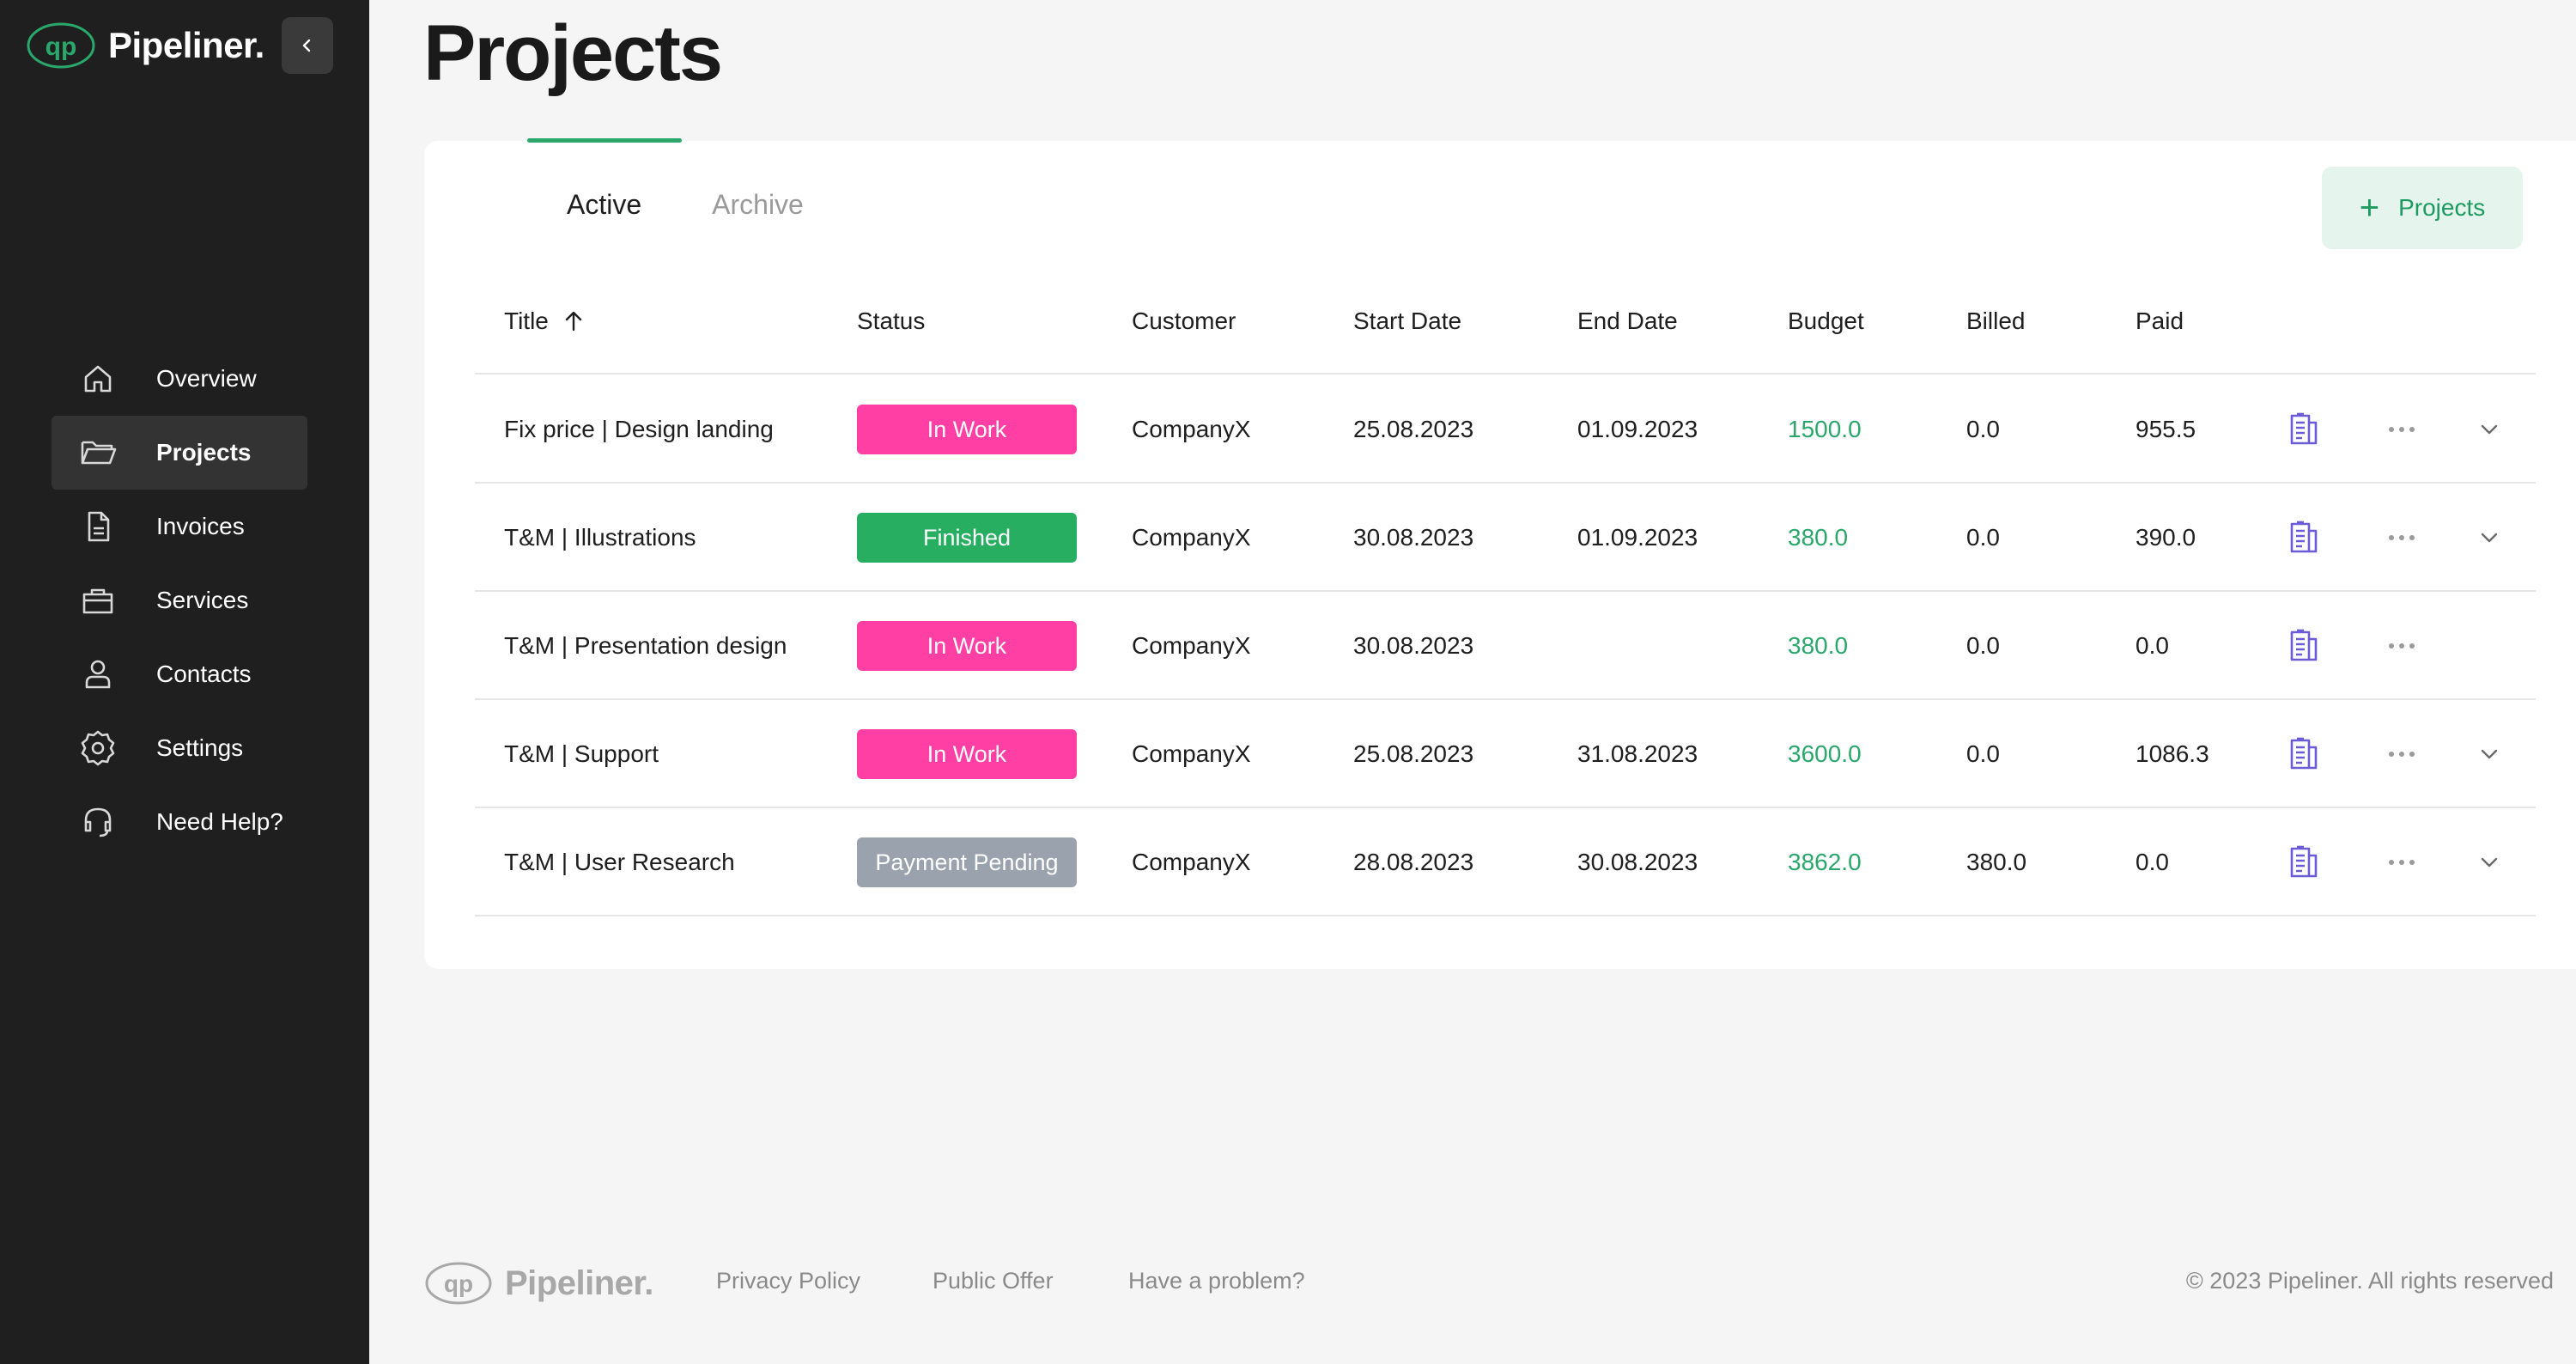  What do you see at coordinates (574, 321) in the screenshot?
I see `sort-ascending-icon` at bounding box center [574, 321].